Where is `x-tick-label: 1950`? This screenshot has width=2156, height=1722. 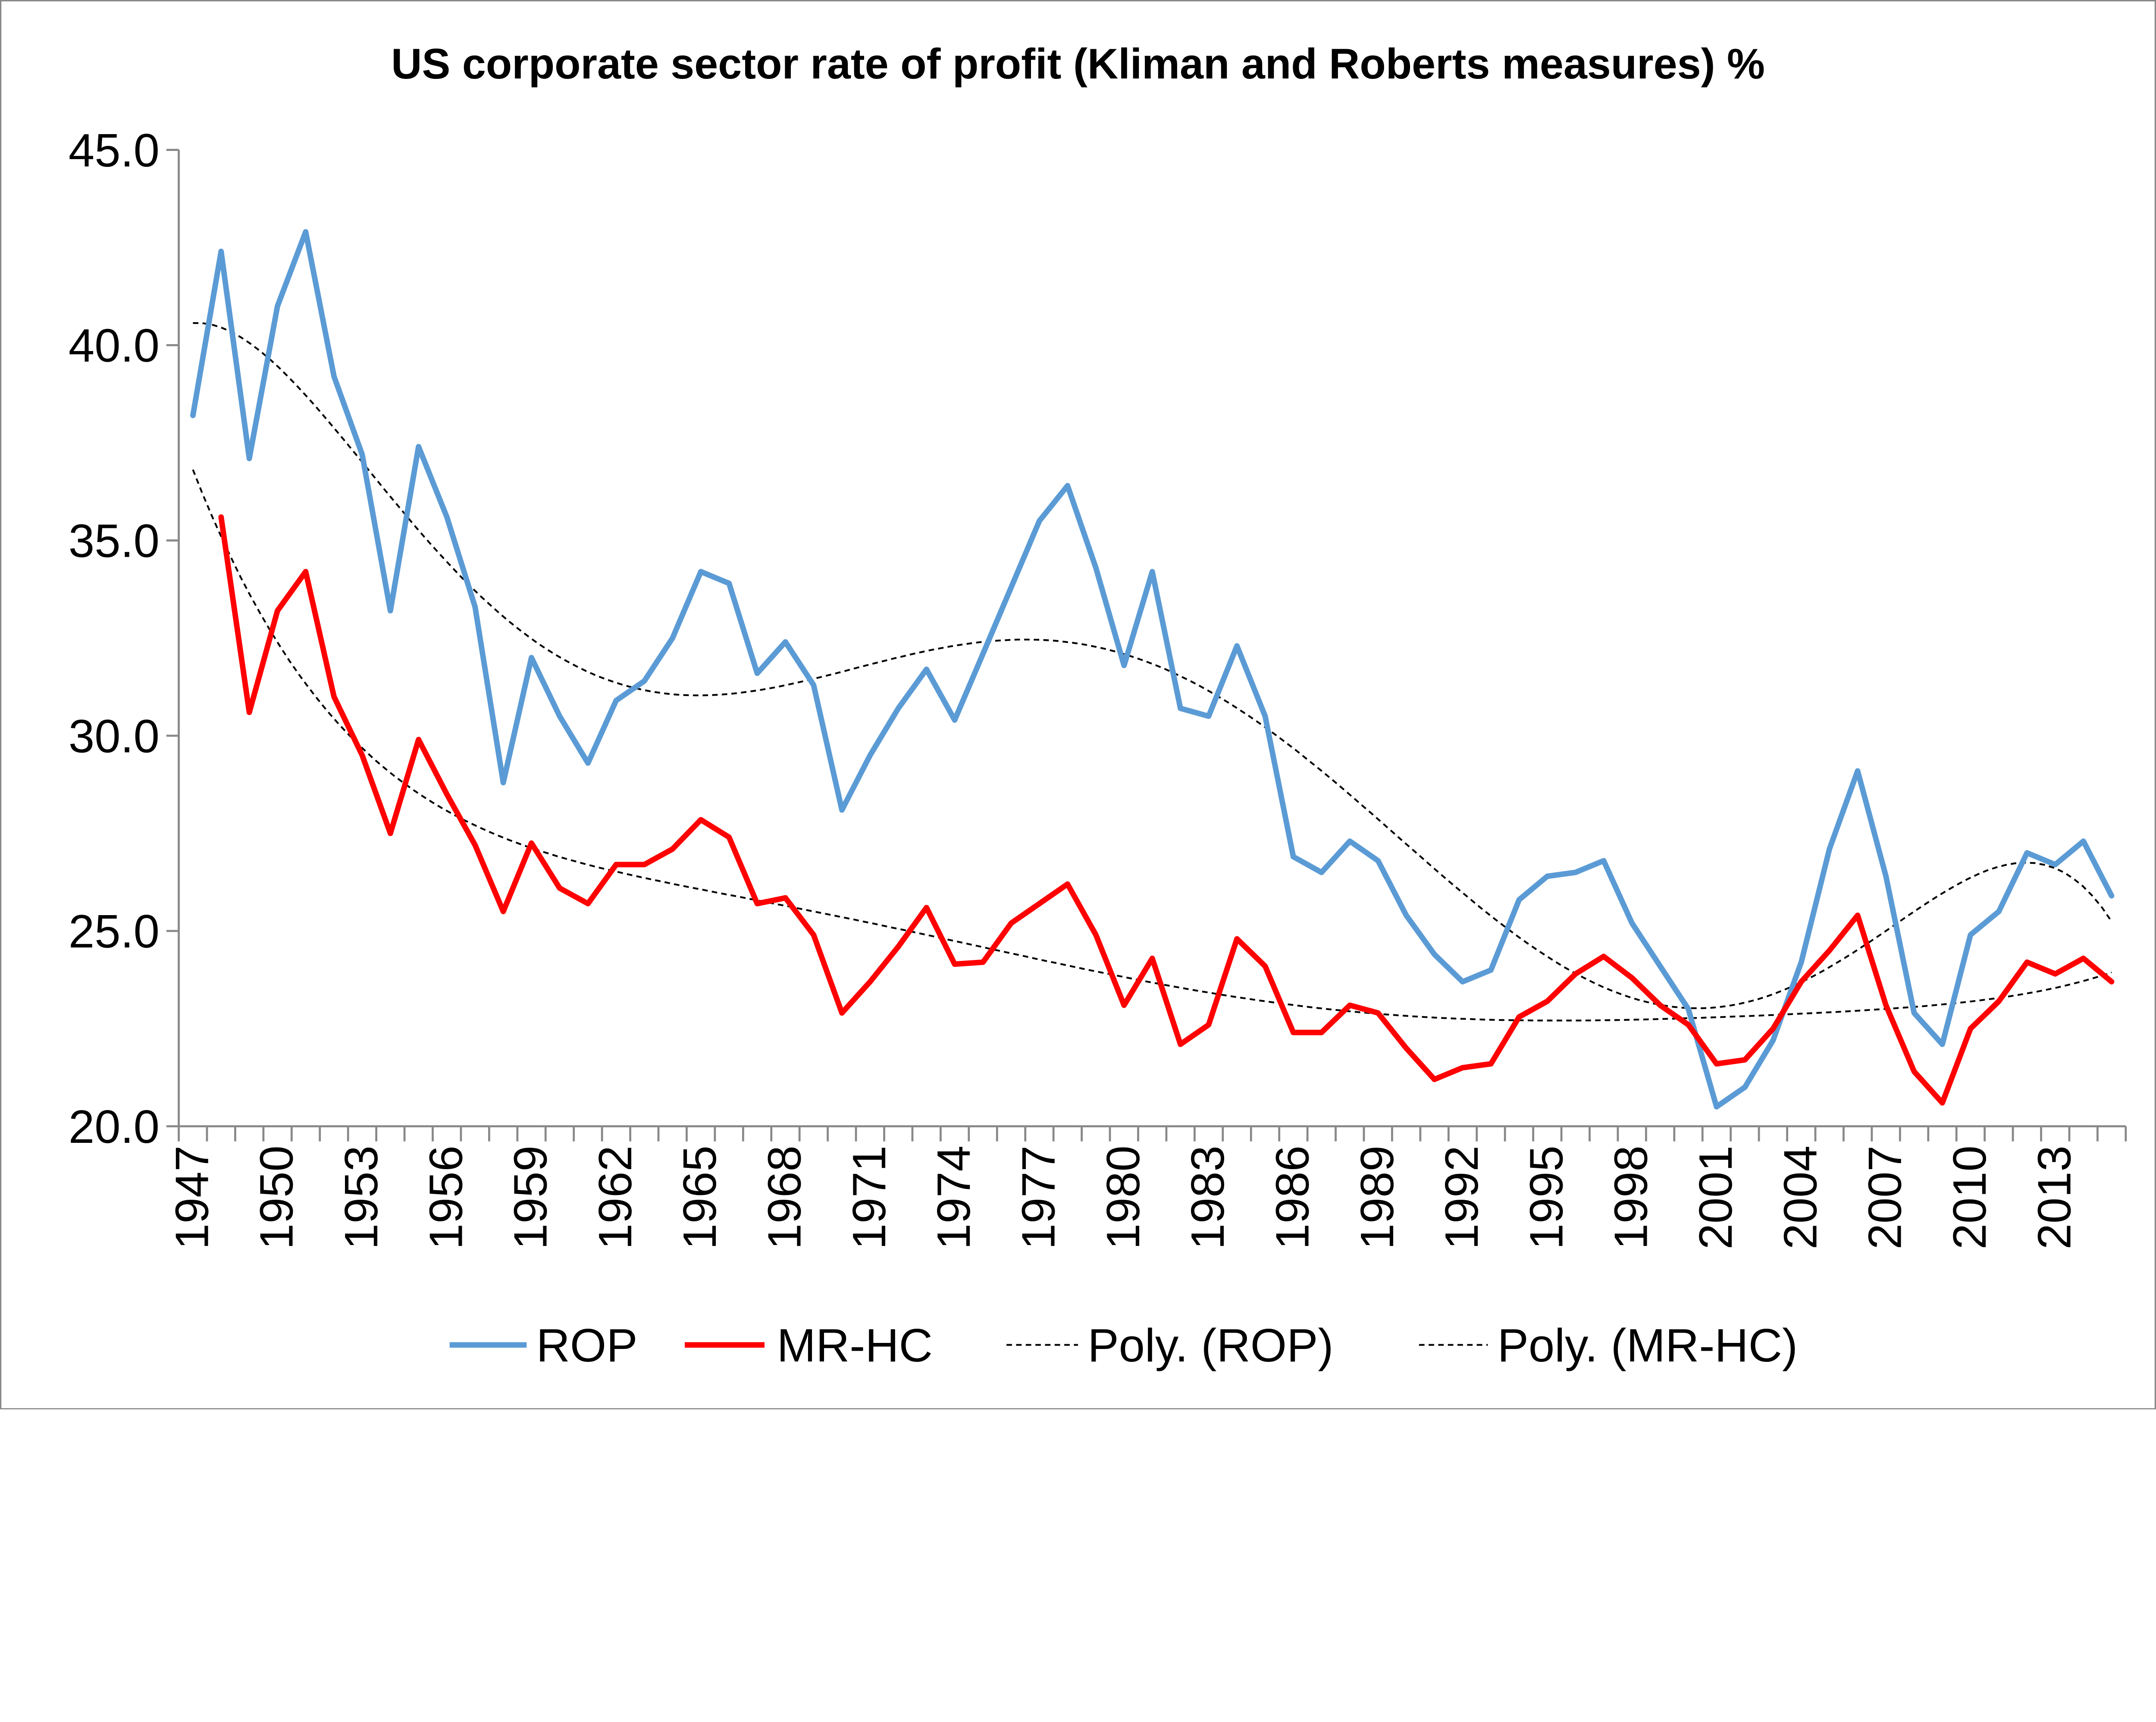
x-tick-label: 1950 is located at coordinates (277, 1197).